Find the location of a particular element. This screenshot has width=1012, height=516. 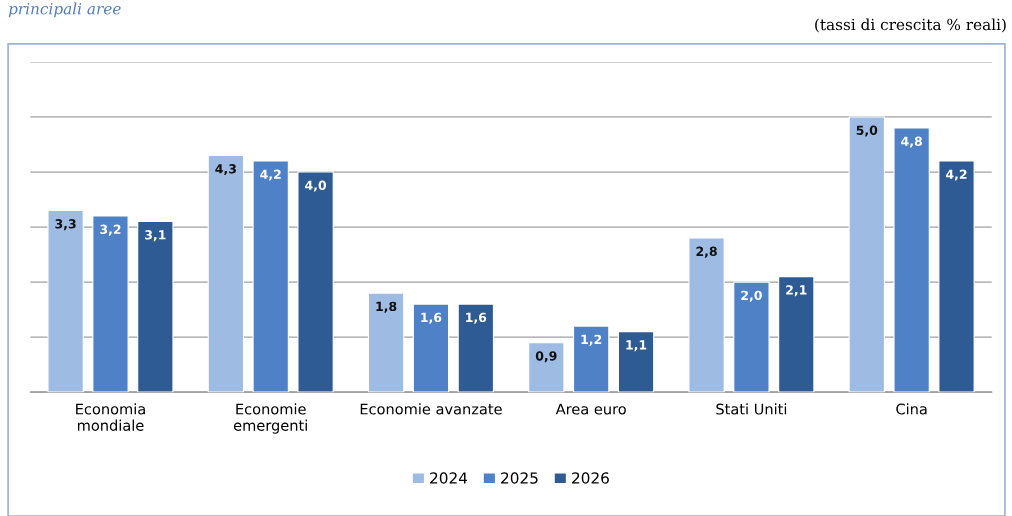

data-label: 4,8 is located at coordinates (911, 142).